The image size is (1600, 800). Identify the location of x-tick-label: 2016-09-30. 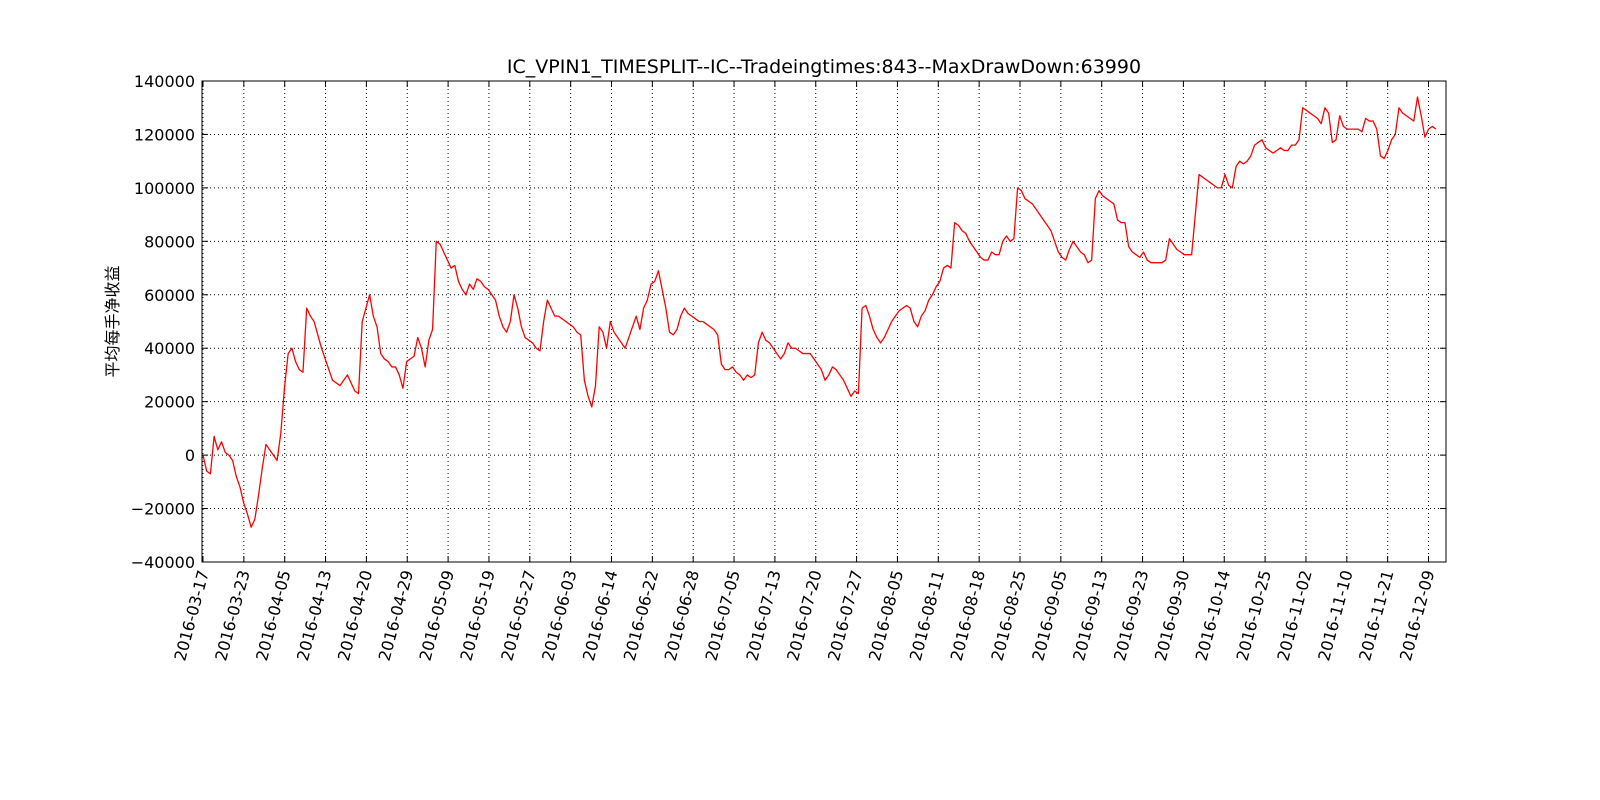
(1172, 615).